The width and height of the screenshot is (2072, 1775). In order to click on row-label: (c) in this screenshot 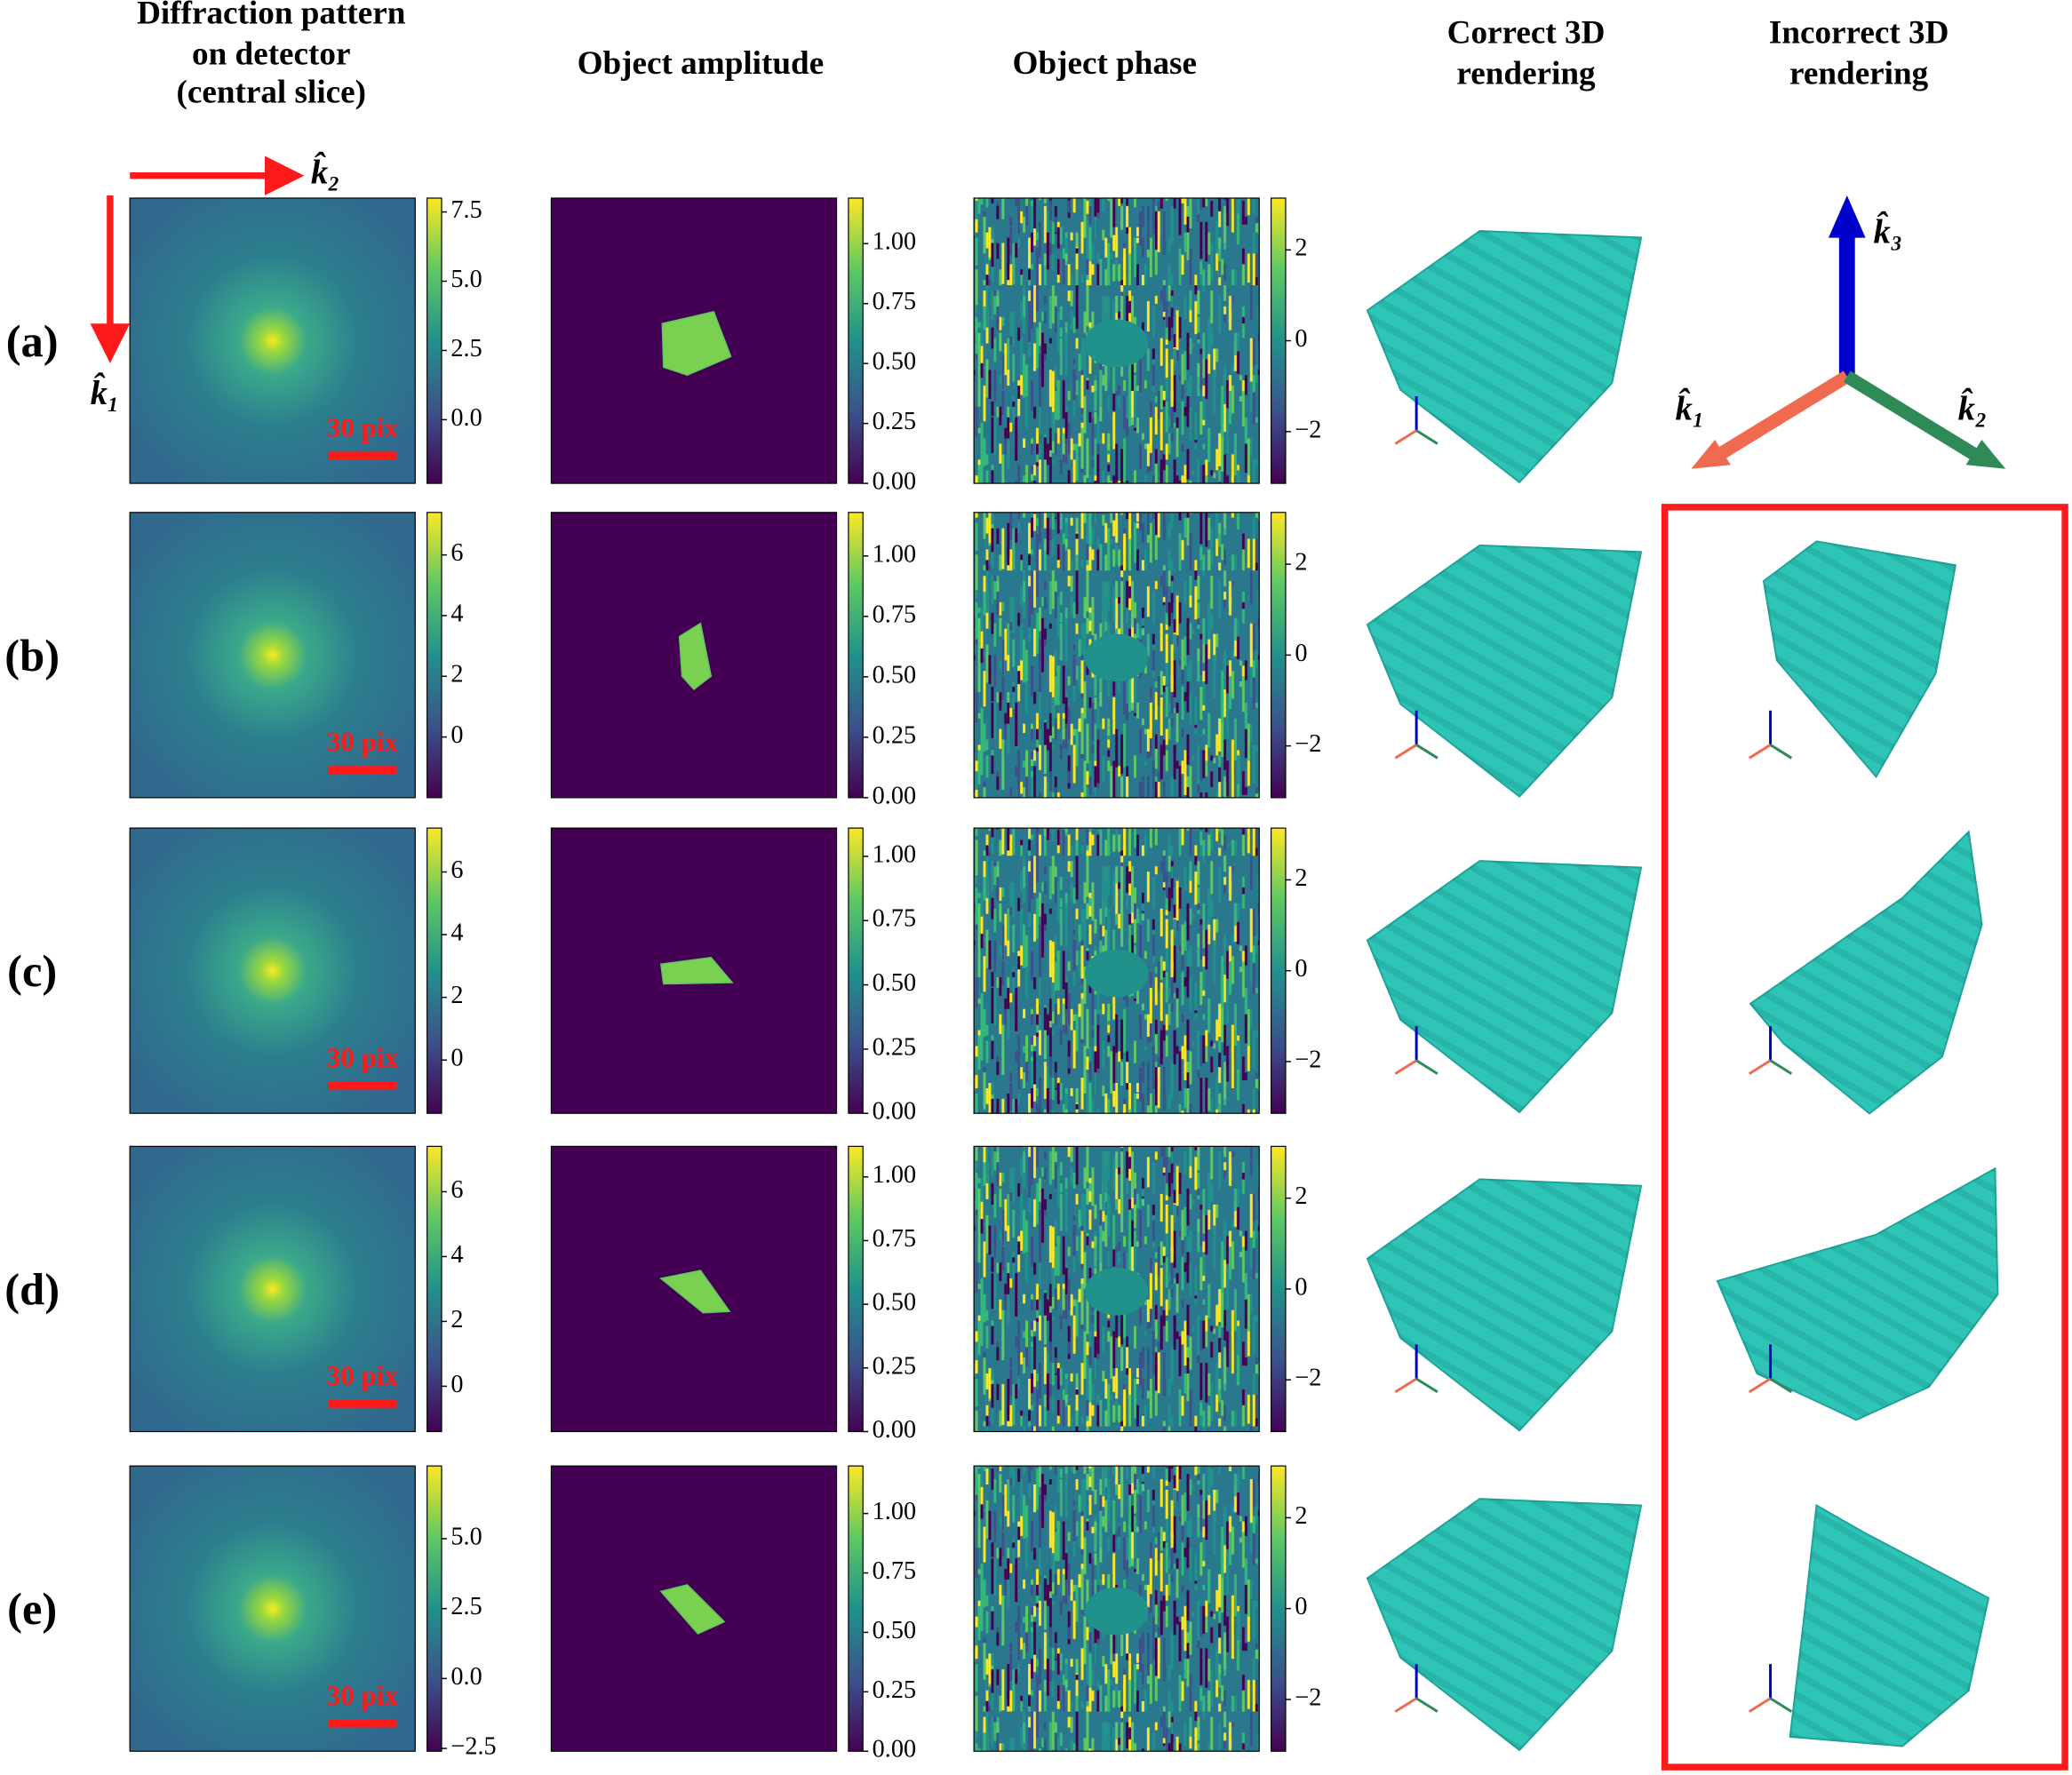, I will do `click(32, 971)`.